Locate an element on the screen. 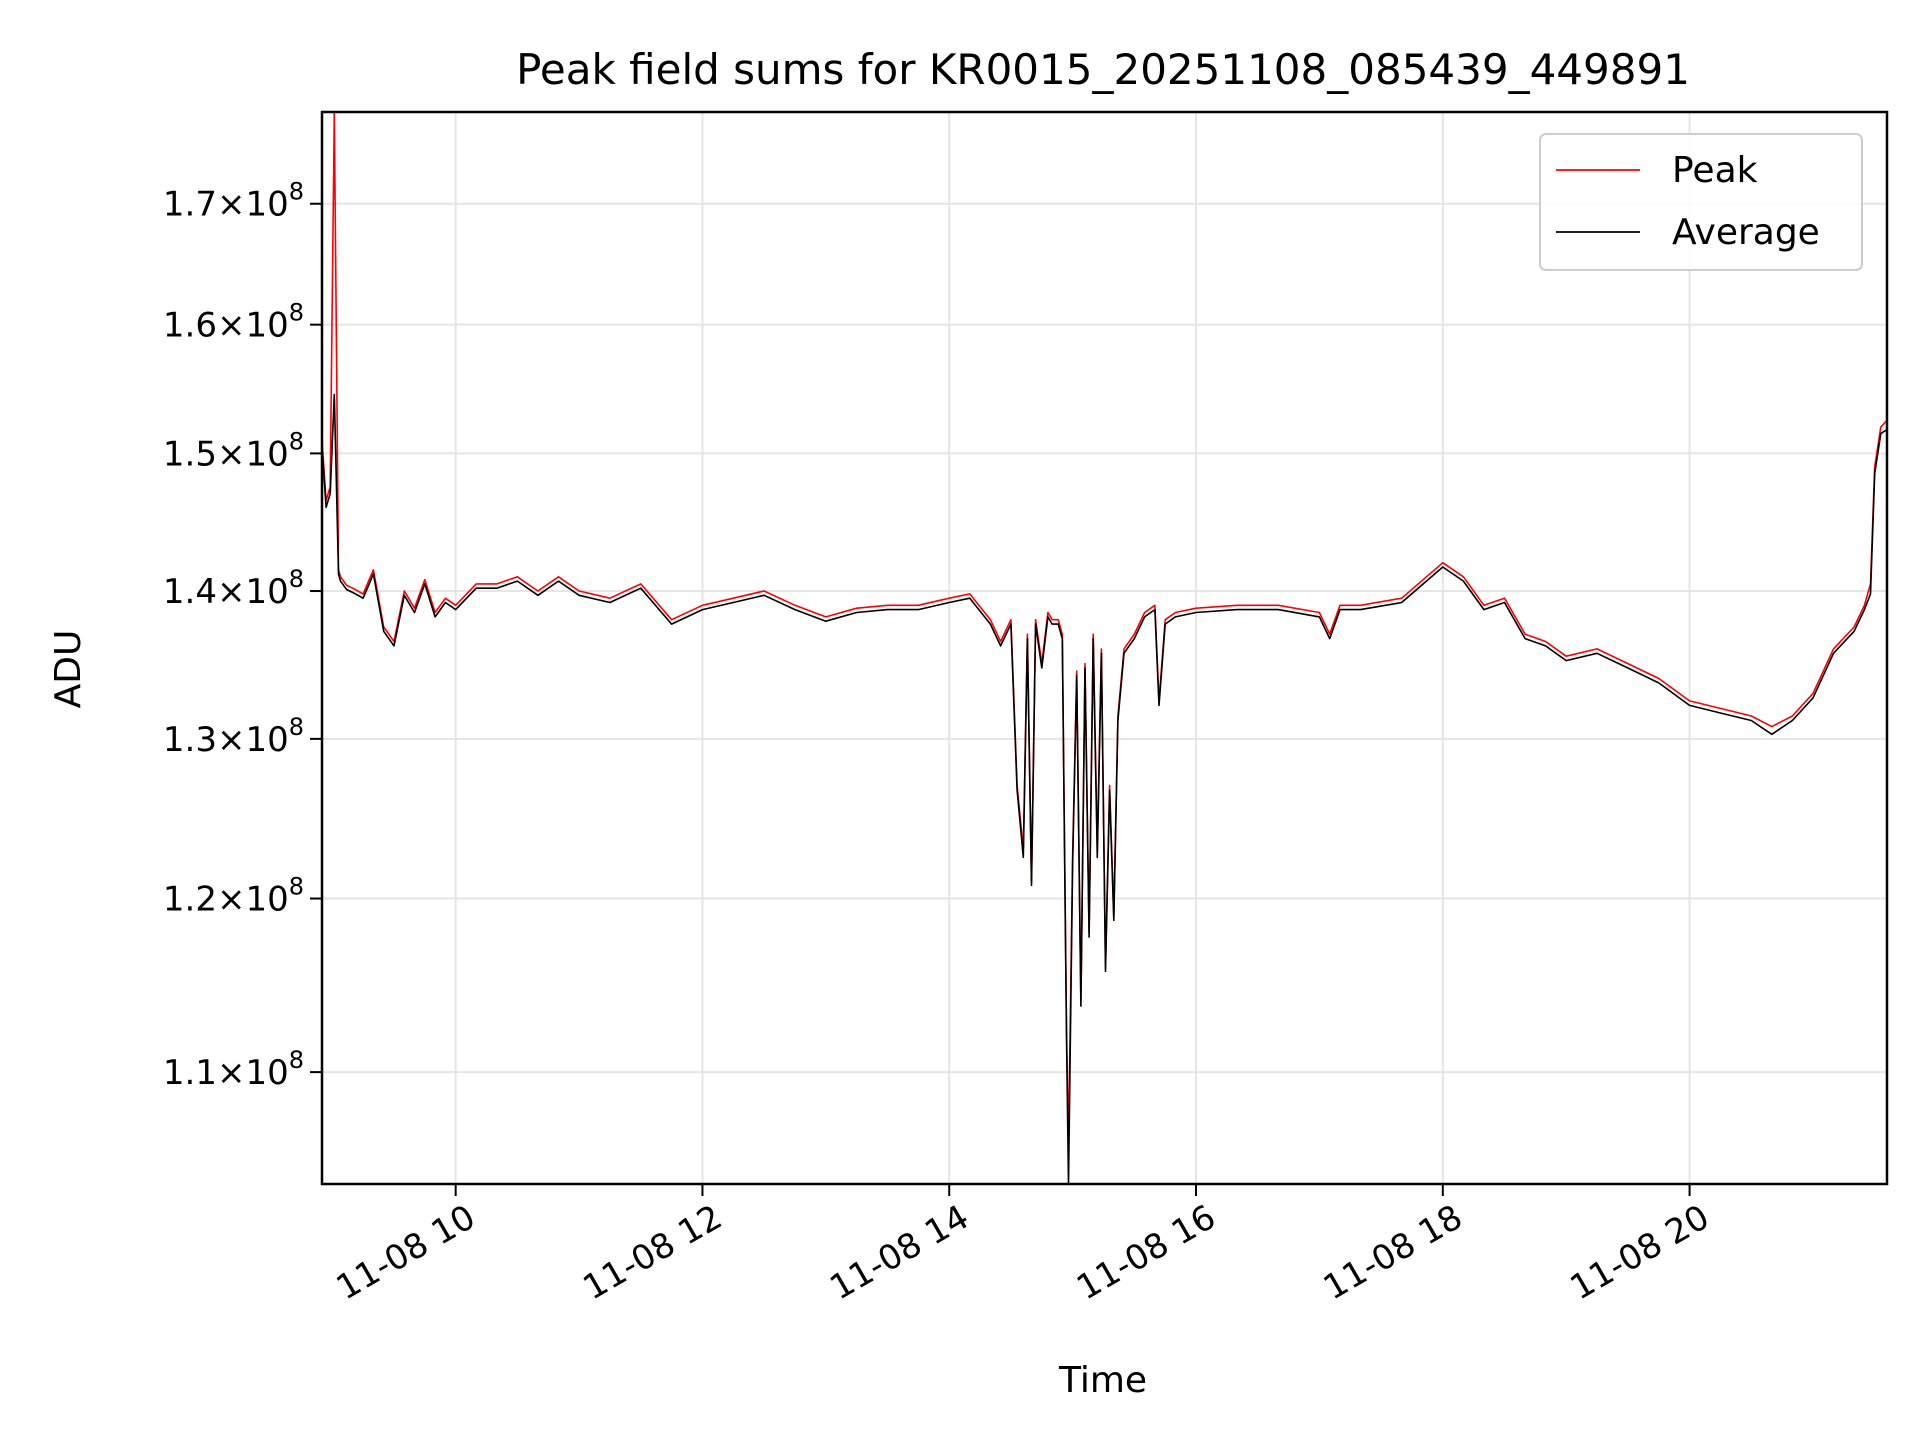 The height and width of the screenshot is (1440, 1920). y-tick-mantissa: 1.2 is located at coordinates (190, 900).